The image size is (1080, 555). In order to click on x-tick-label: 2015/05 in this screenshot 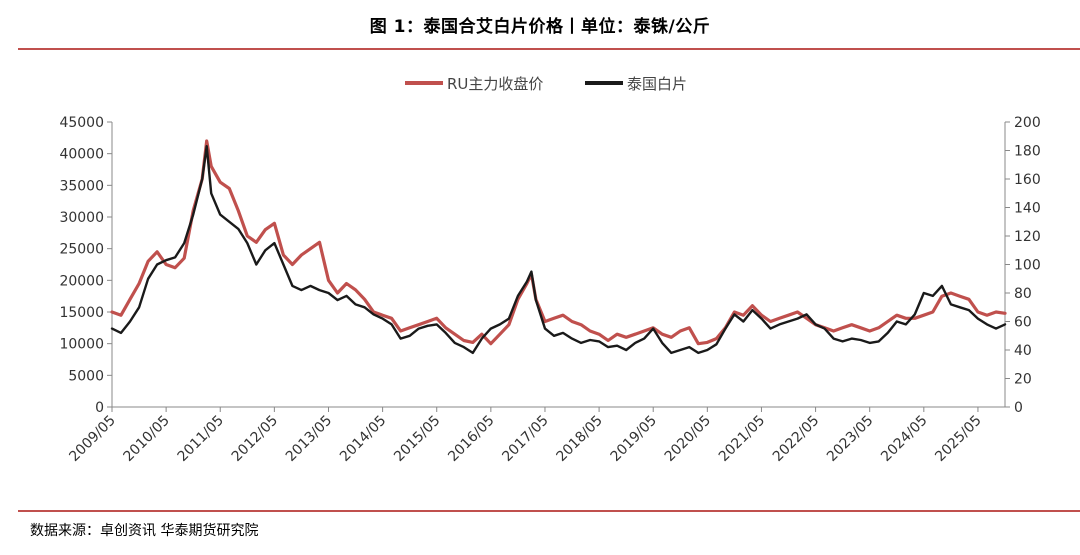, I will do `click(417, 439)`.